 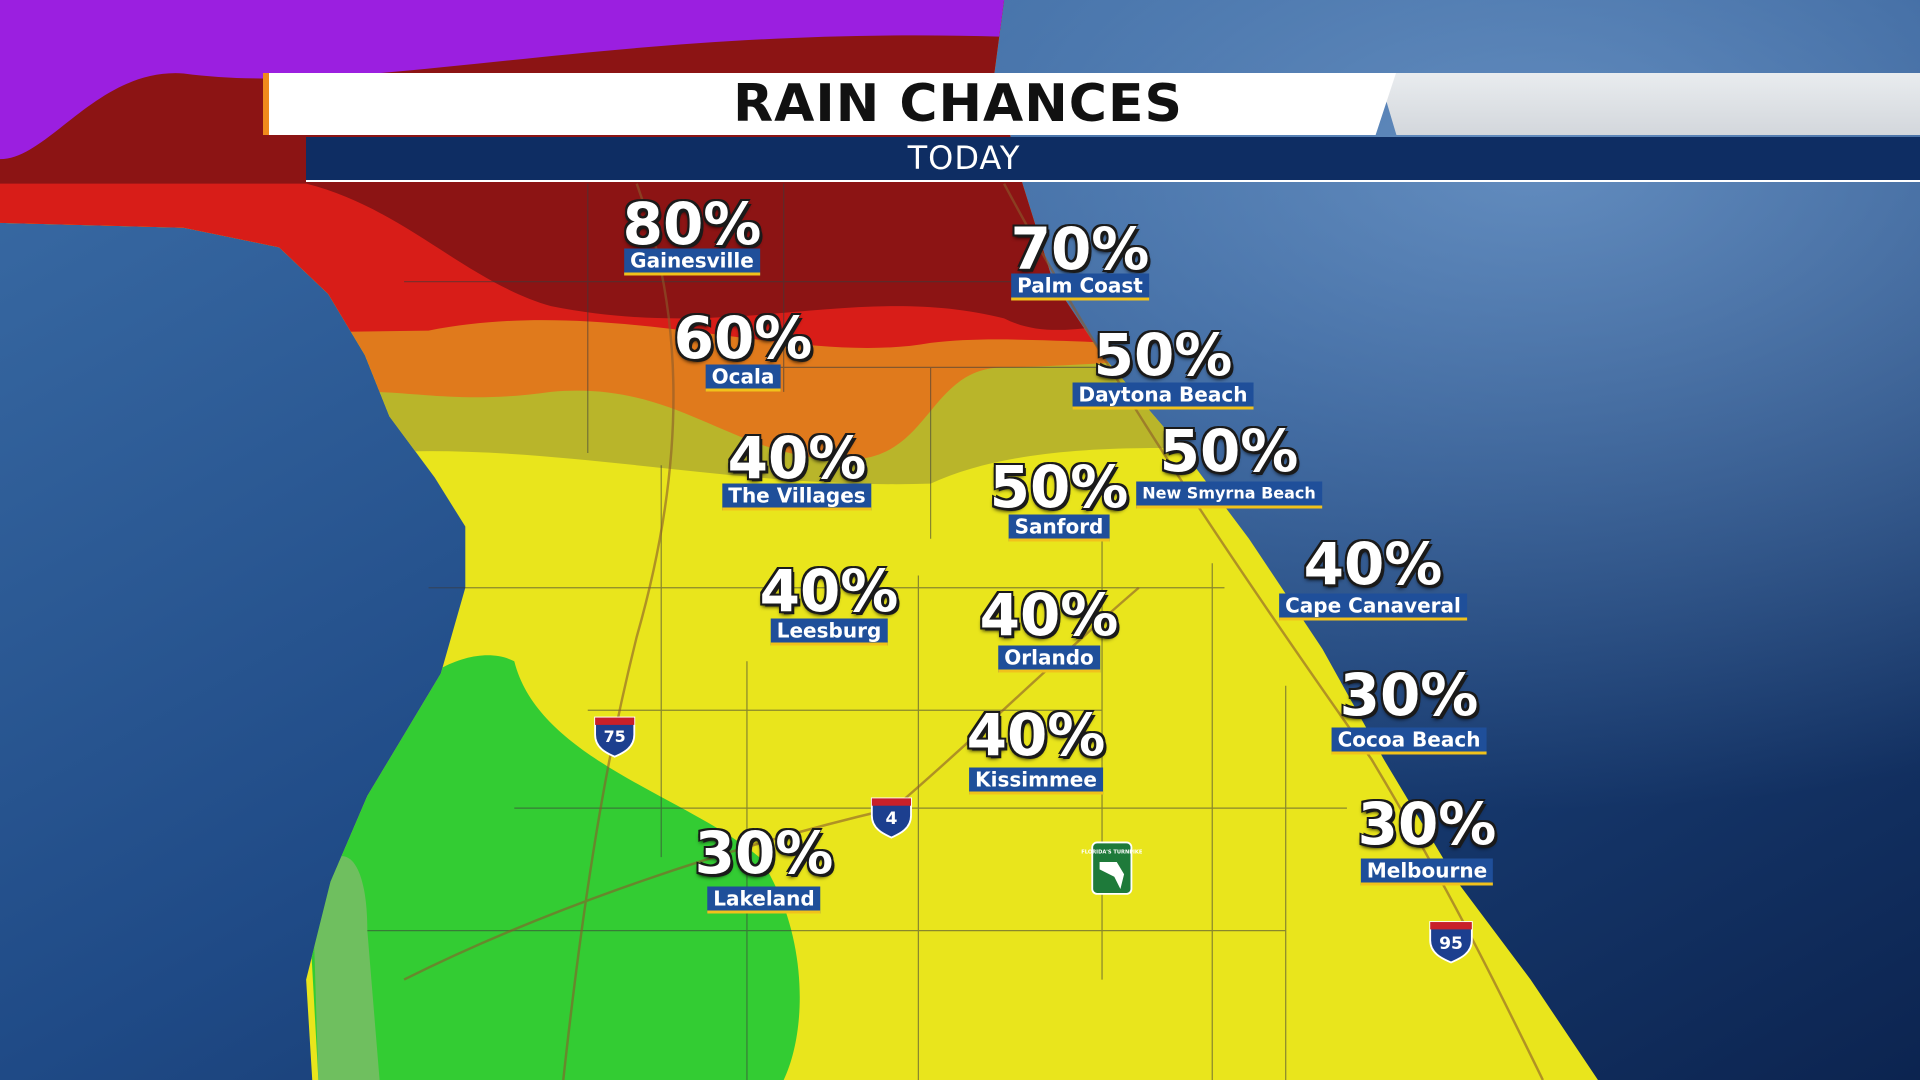 What do you see at coordinates (958, 104) in the screenshot?
I see `title: RAIN CHANCES` at bounding box center [958, 104].